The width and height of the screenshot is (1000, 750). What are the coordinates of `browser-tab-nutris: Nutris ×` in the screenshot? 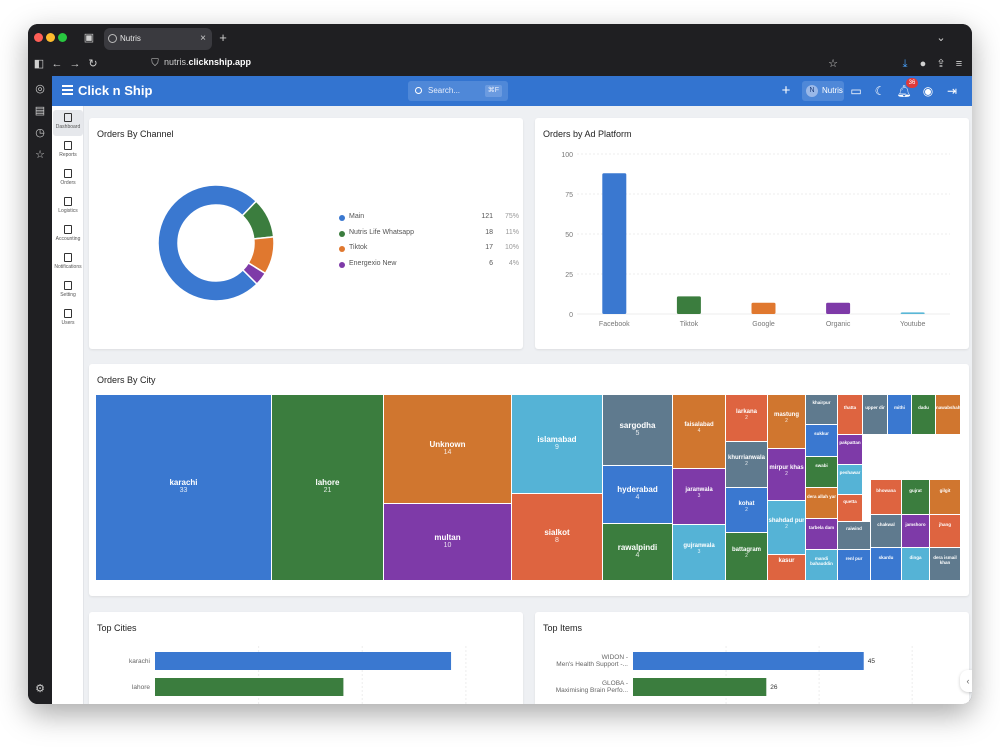 It's located at (158, 39).